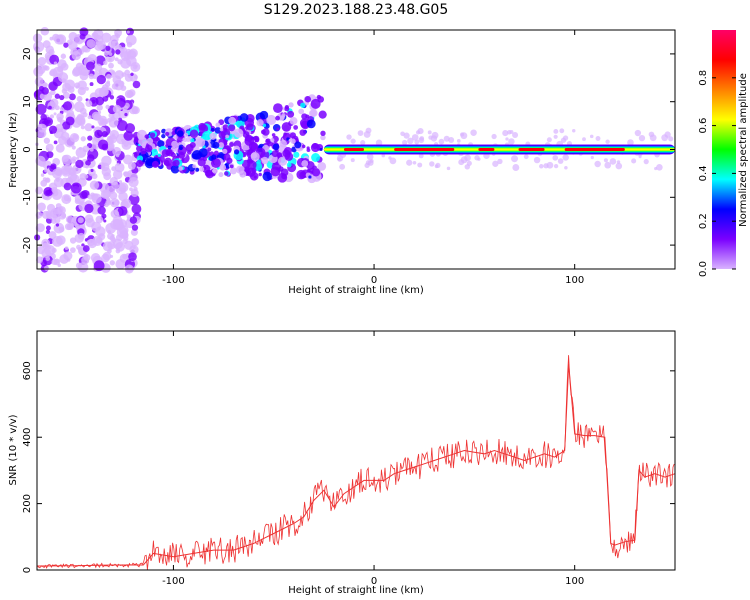 This screenshot has height=600, width=750. Describe the element at coordinates (27, 54) in the screenshot. I see `y-tick-label: 20` at that location.